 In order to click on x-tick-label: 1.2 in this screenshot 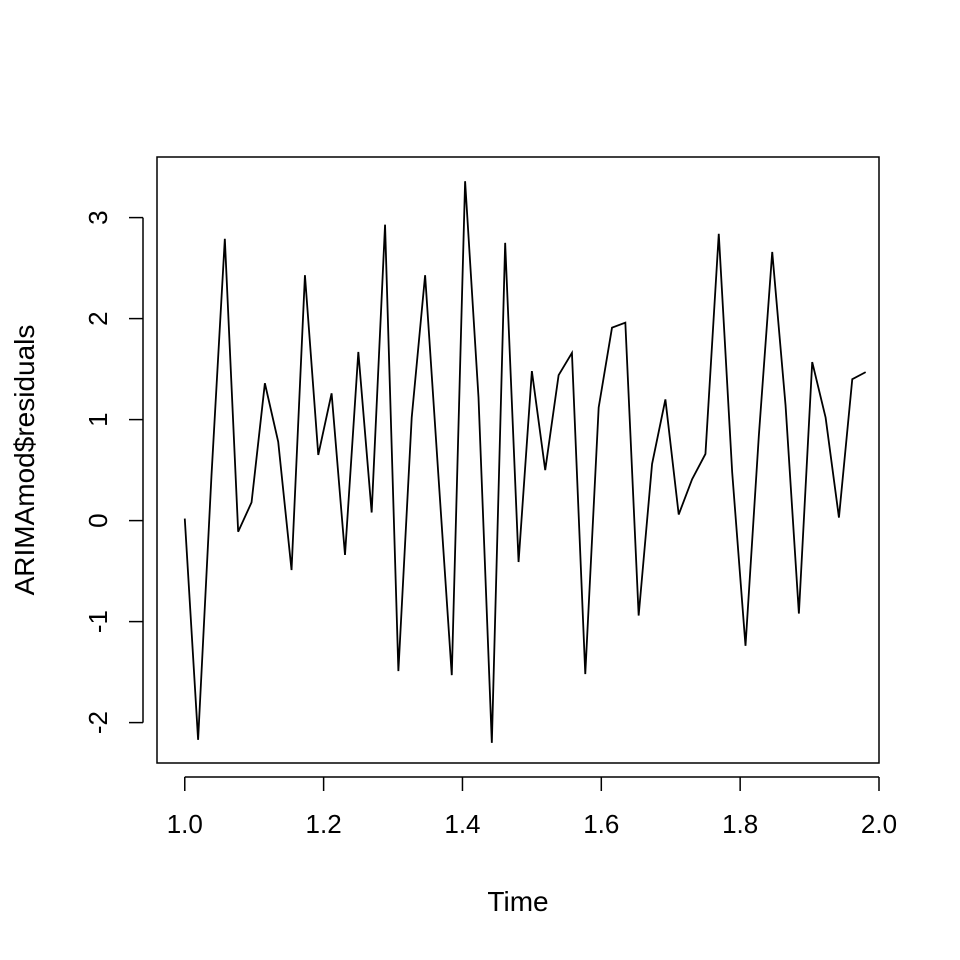, I will do `click(324, 824)`.